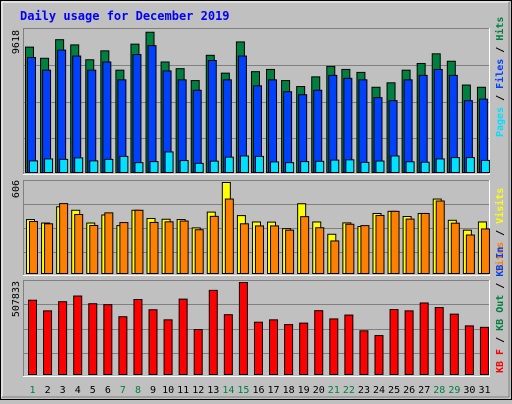 This screenshot has width=512, height=404. What do you see at coordinates (243, 390) in the screenshot?
I see `day-label: 15` at bounding box center [243, 390].